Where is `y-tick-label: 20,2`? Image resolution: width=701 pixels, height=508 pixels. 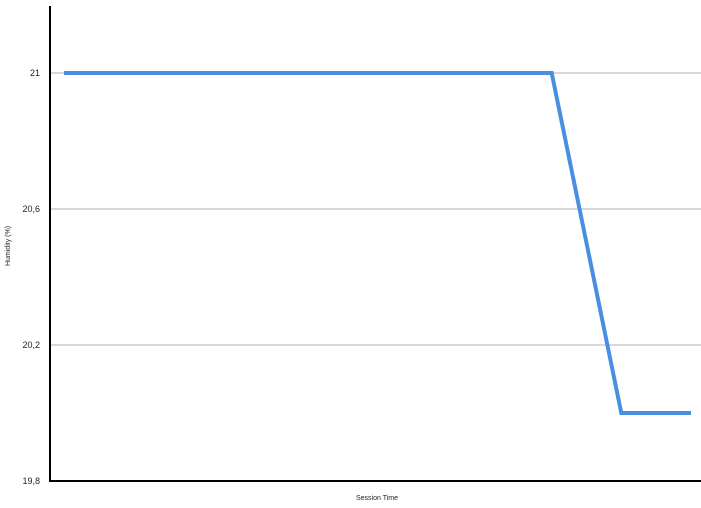
y-tick-label: 20,2 is located at coordinates (31, 345).